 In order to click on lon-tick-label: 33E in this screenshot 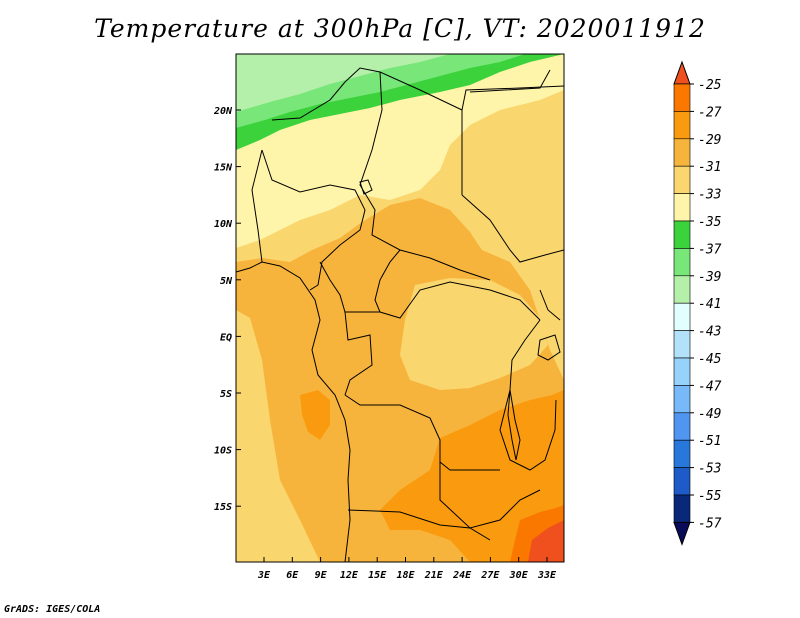, I will do `click(547, 575)`.